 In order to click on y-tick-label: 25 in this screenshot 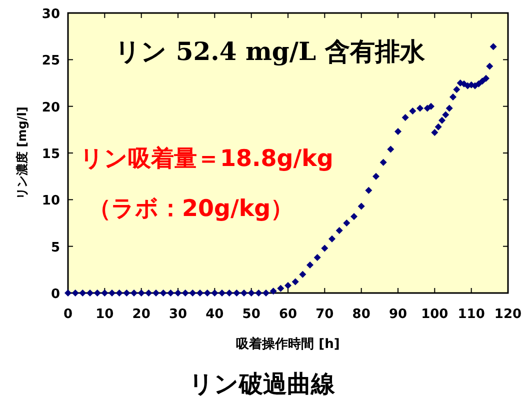, I will do `click(51, 61)`.